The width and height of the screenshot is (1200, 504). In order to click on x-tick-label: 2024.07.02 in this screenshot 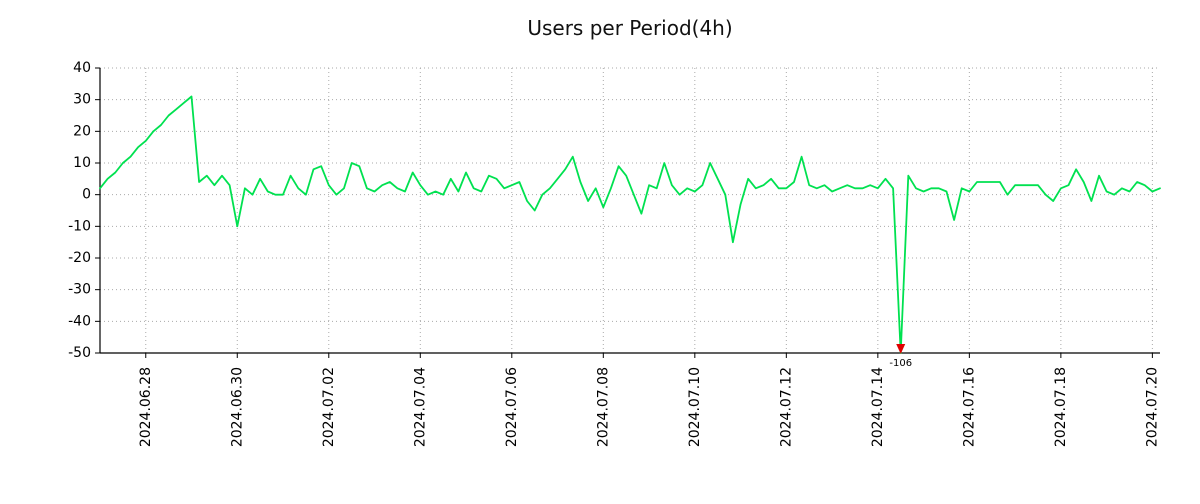, I will do `click(329, 407)`.